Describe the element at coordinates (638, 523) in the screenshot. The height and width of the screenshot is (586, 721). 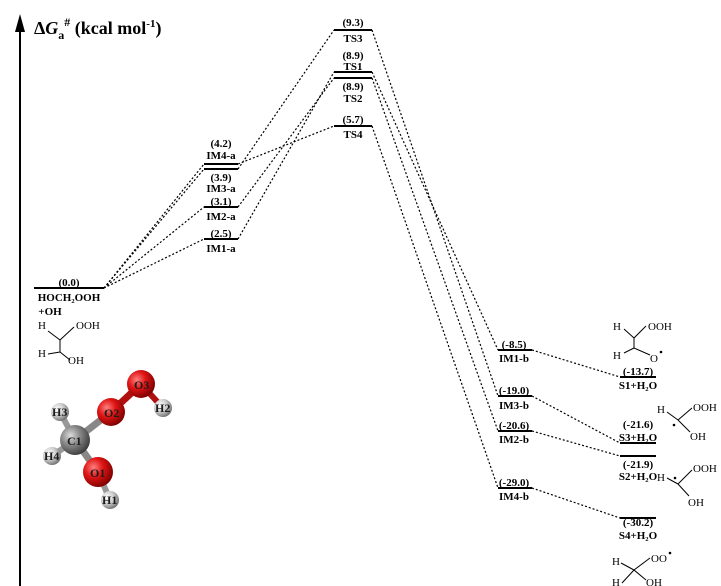
I see `label-s4-value: (-30.2)` at that location.